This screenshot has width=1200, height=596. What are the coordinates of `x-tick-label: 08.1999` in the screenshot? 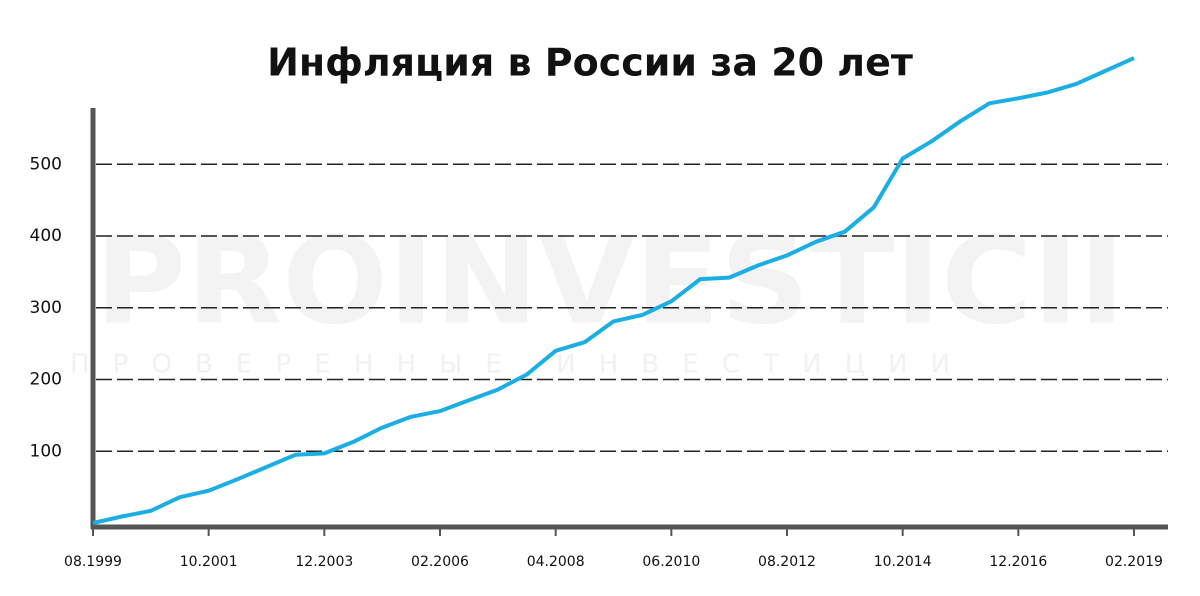 It's located at (93, 562).